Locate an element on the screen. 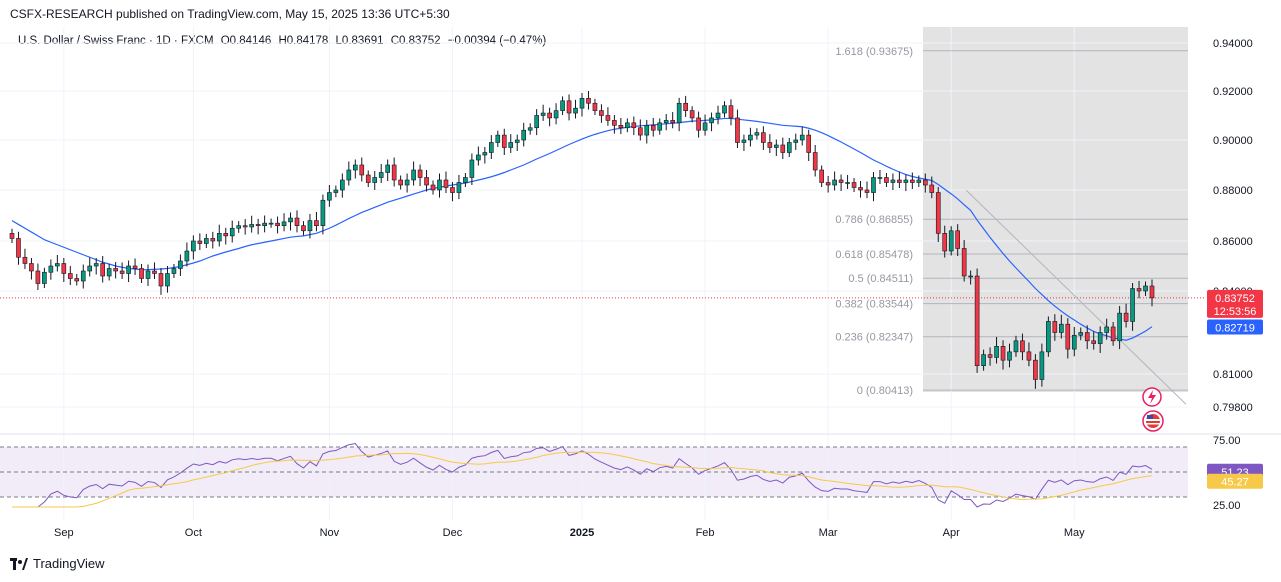 Image resolution: width=1281 pixels, height=582 pixels. symbol-name: U.S. Dollar / Swiss Franc · 1D · FXCM is located at coordinates (116, 41).